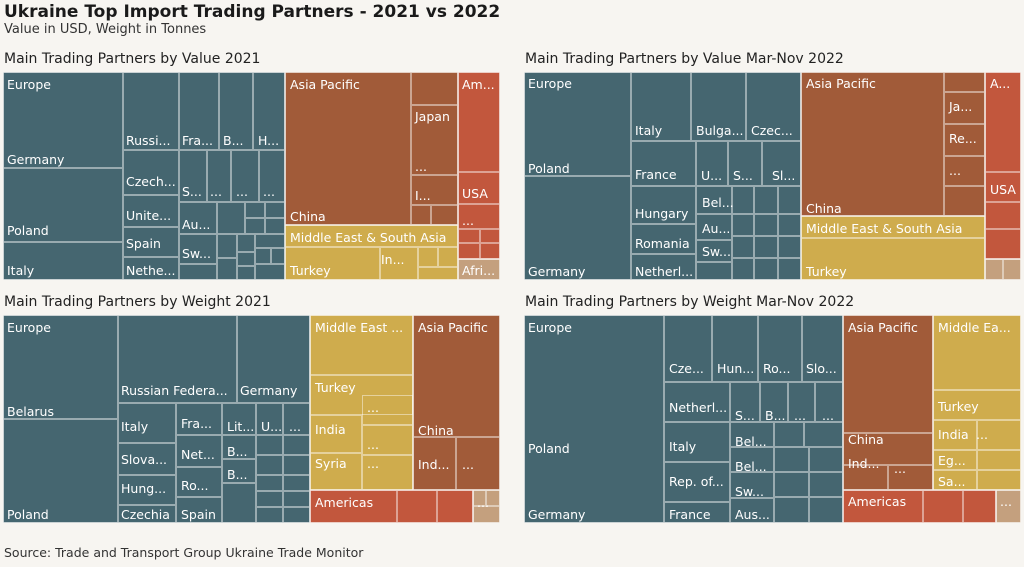 Image resolution: width=1024 pixels, height=567 pixels. What do you see at coordinates (656, 174) in the screenshot?
I see `tile-label-europe: France` at bounding box center [656, 174].